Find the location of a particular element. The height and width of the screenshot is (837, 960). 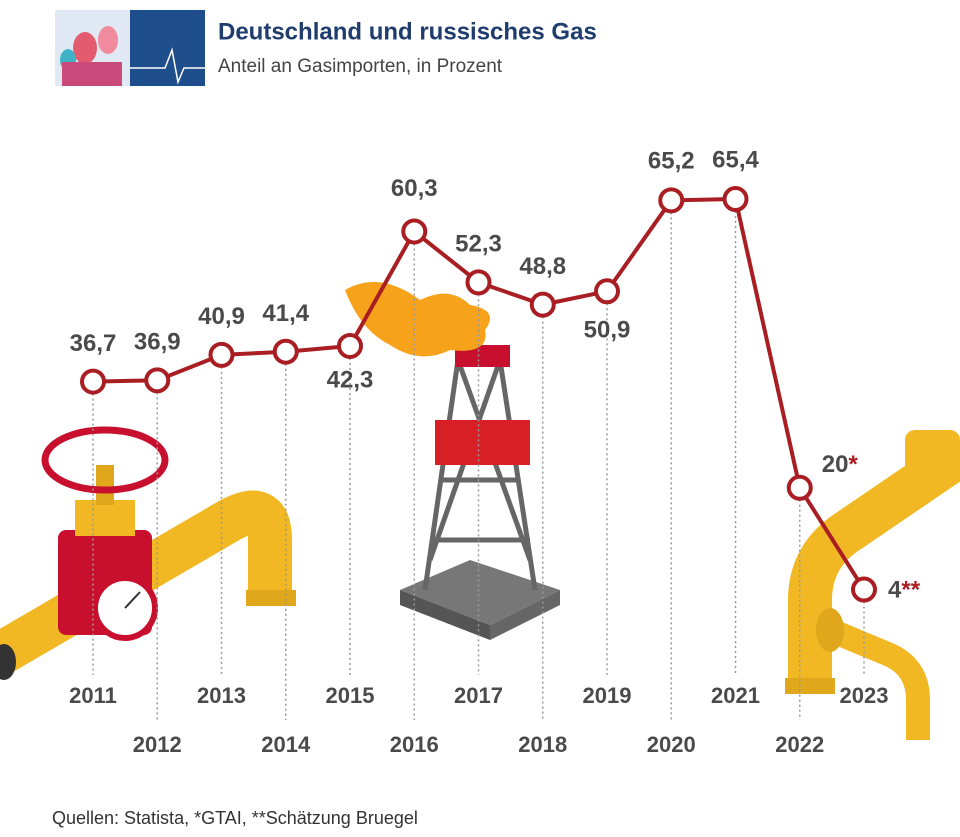

header-icon is located at coordinates (130, 48).